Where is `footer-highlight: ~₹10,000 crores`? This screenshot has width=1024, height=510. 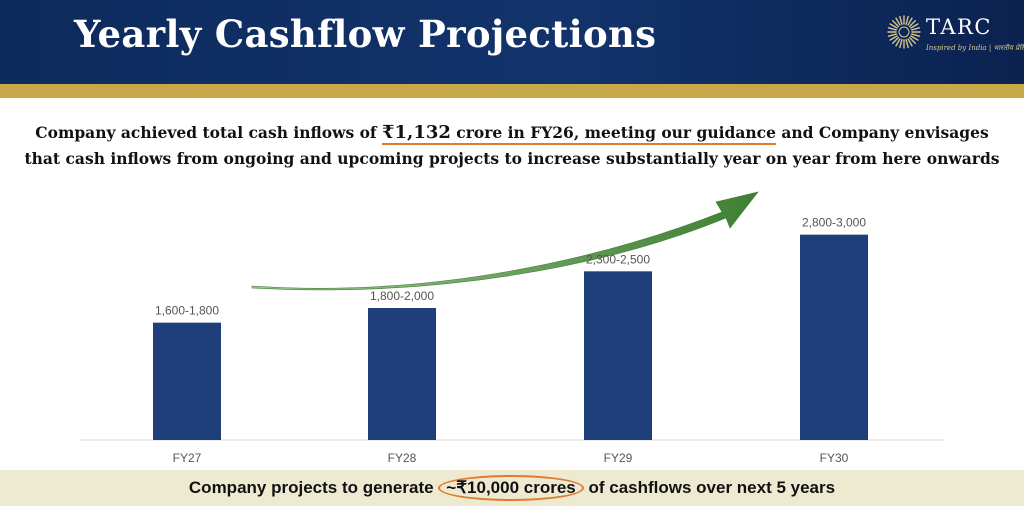 footer-highlight: ~₹10,000 crores is located at coordinates (511, 488).